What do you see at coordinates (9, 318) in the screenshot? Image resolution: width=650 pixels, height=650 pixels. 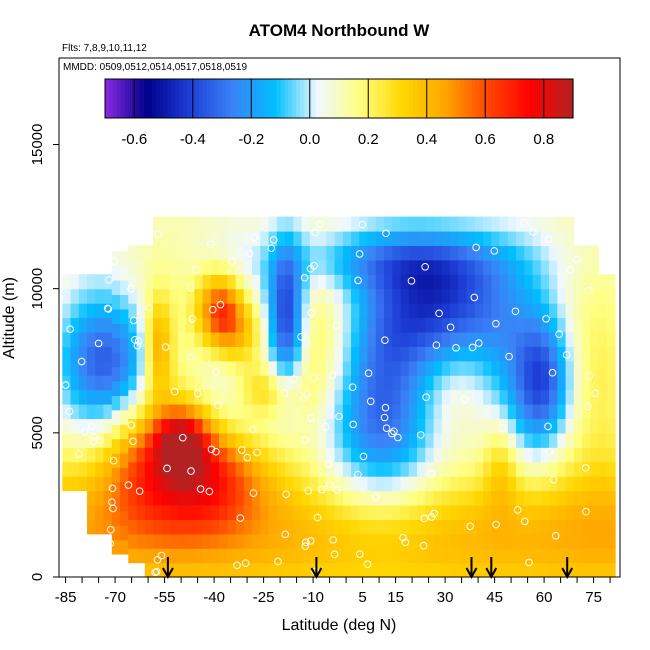 I see `y-axis-label: Altitude (m)` at bounding box center [9, 318].